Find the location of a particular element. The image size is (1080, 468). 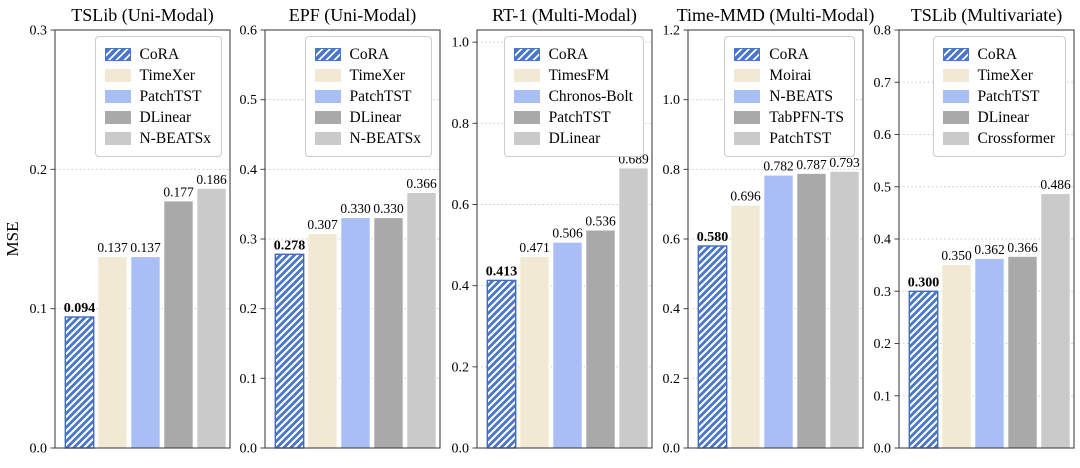

value-label-n-beatsx: 0.186 is located at coordinates (211, 179).